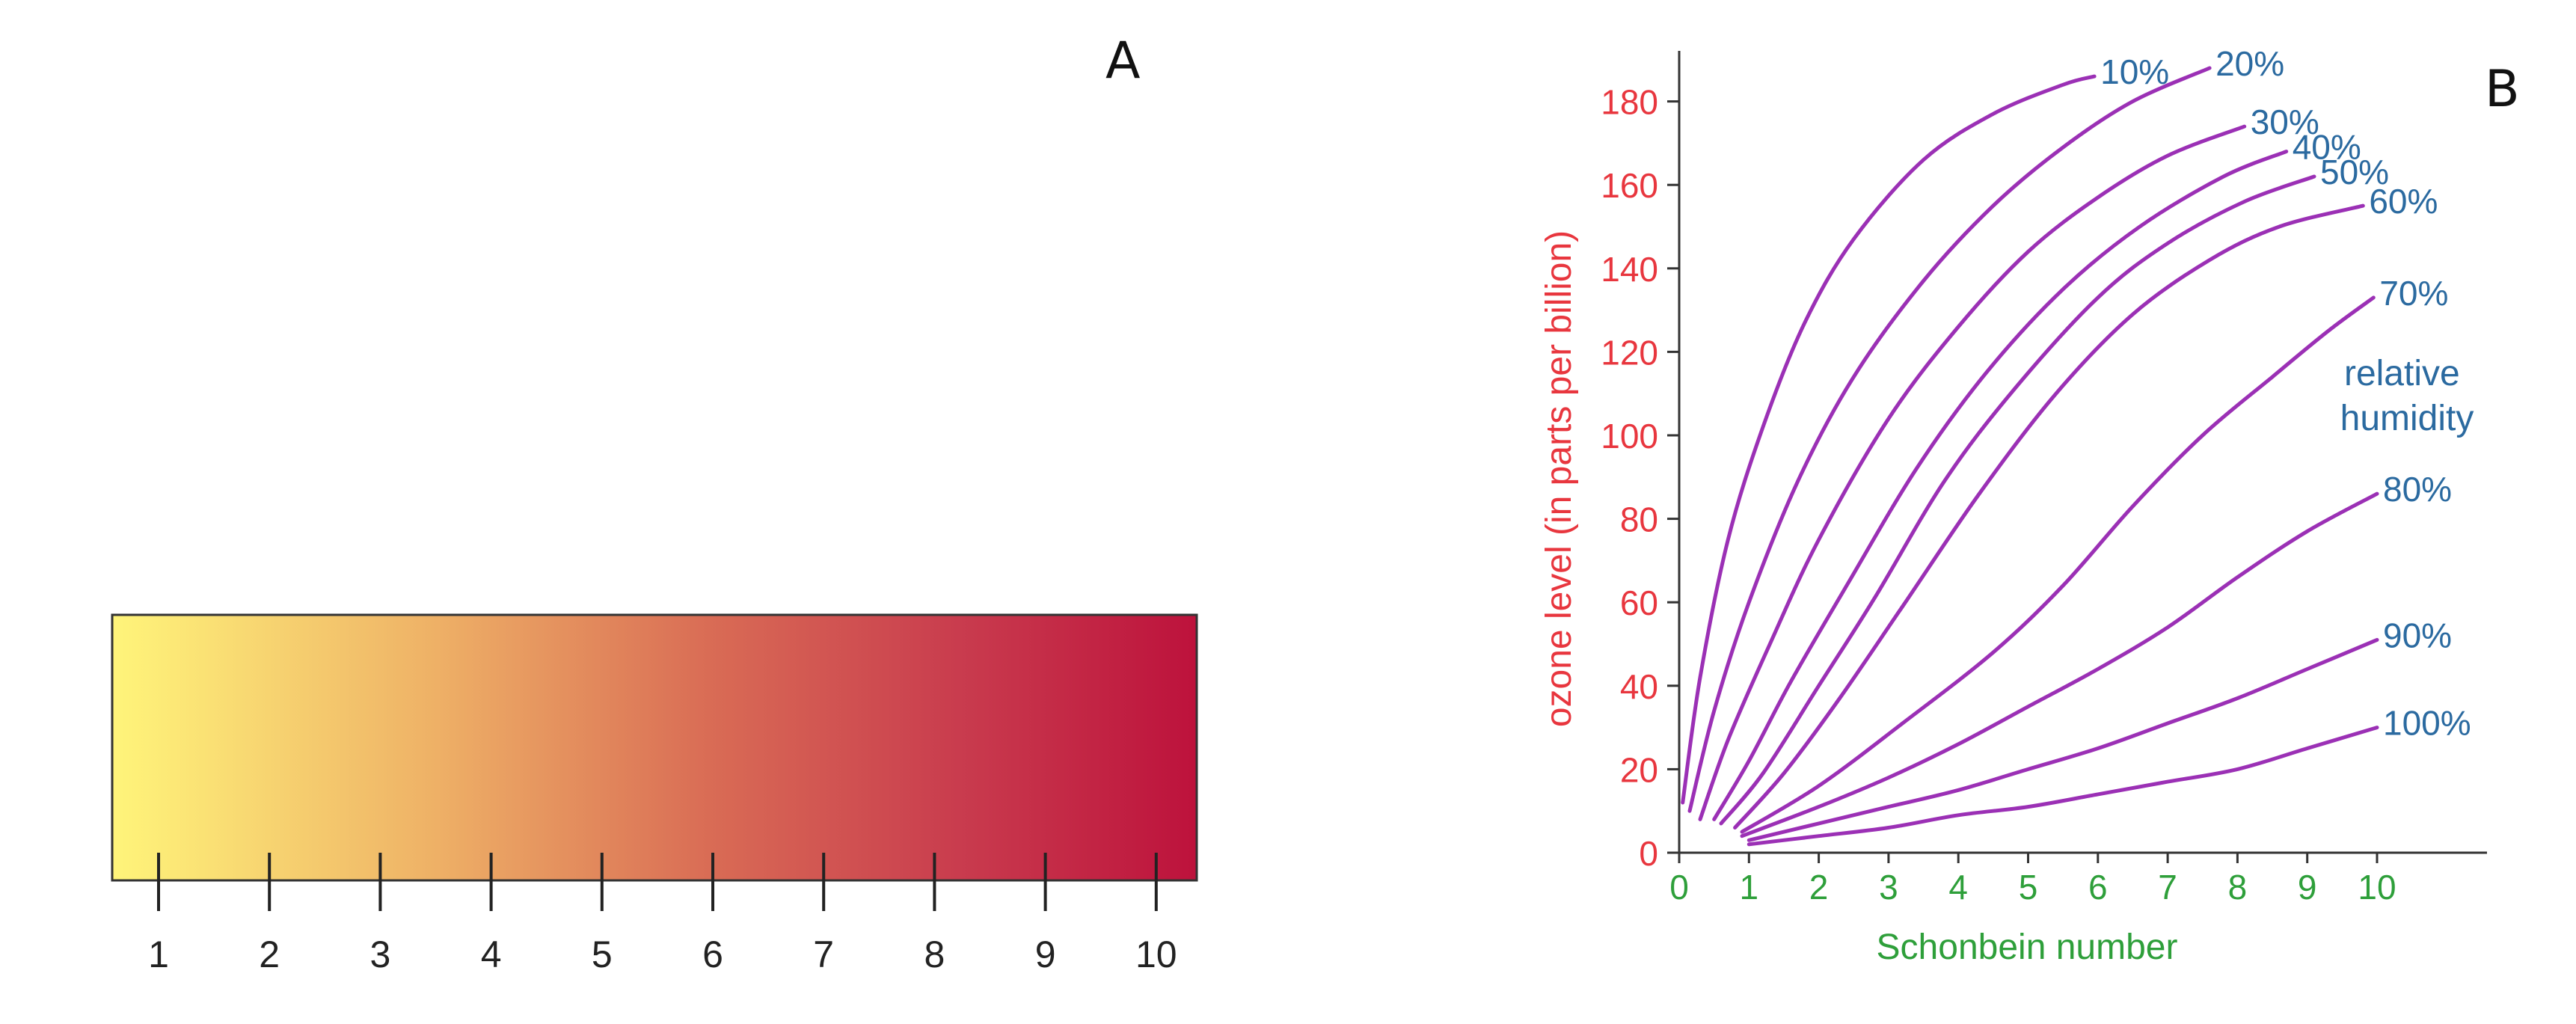 Image resolution: width=2576 pixels, height=1024 pixels. What do you see at coordinates (158, 954) in the screenshot?
I see `color-scale-tick-label: 1` at bounding box center [158, 954].